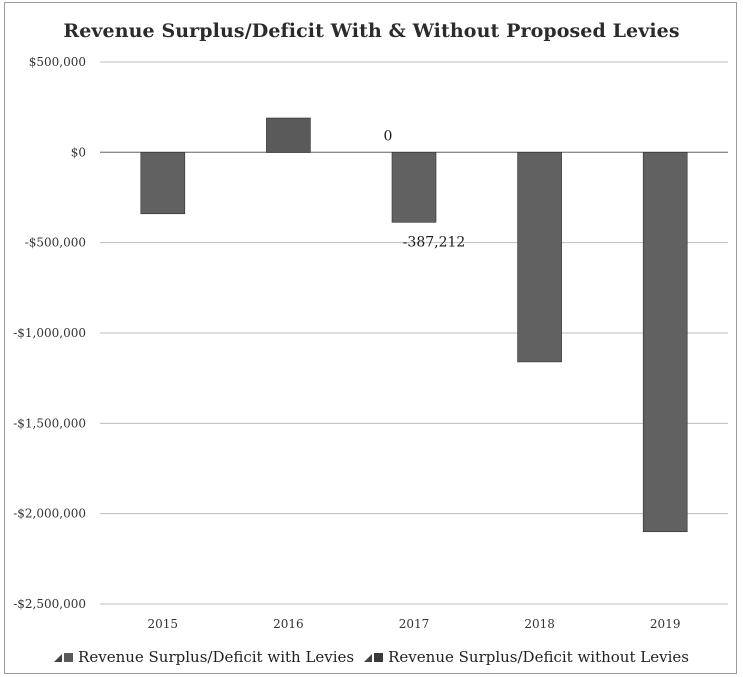  Describe the element at coordinates (49, 514) in the screenshot. I see `y-tick-label: -$2,000,000` at that location.